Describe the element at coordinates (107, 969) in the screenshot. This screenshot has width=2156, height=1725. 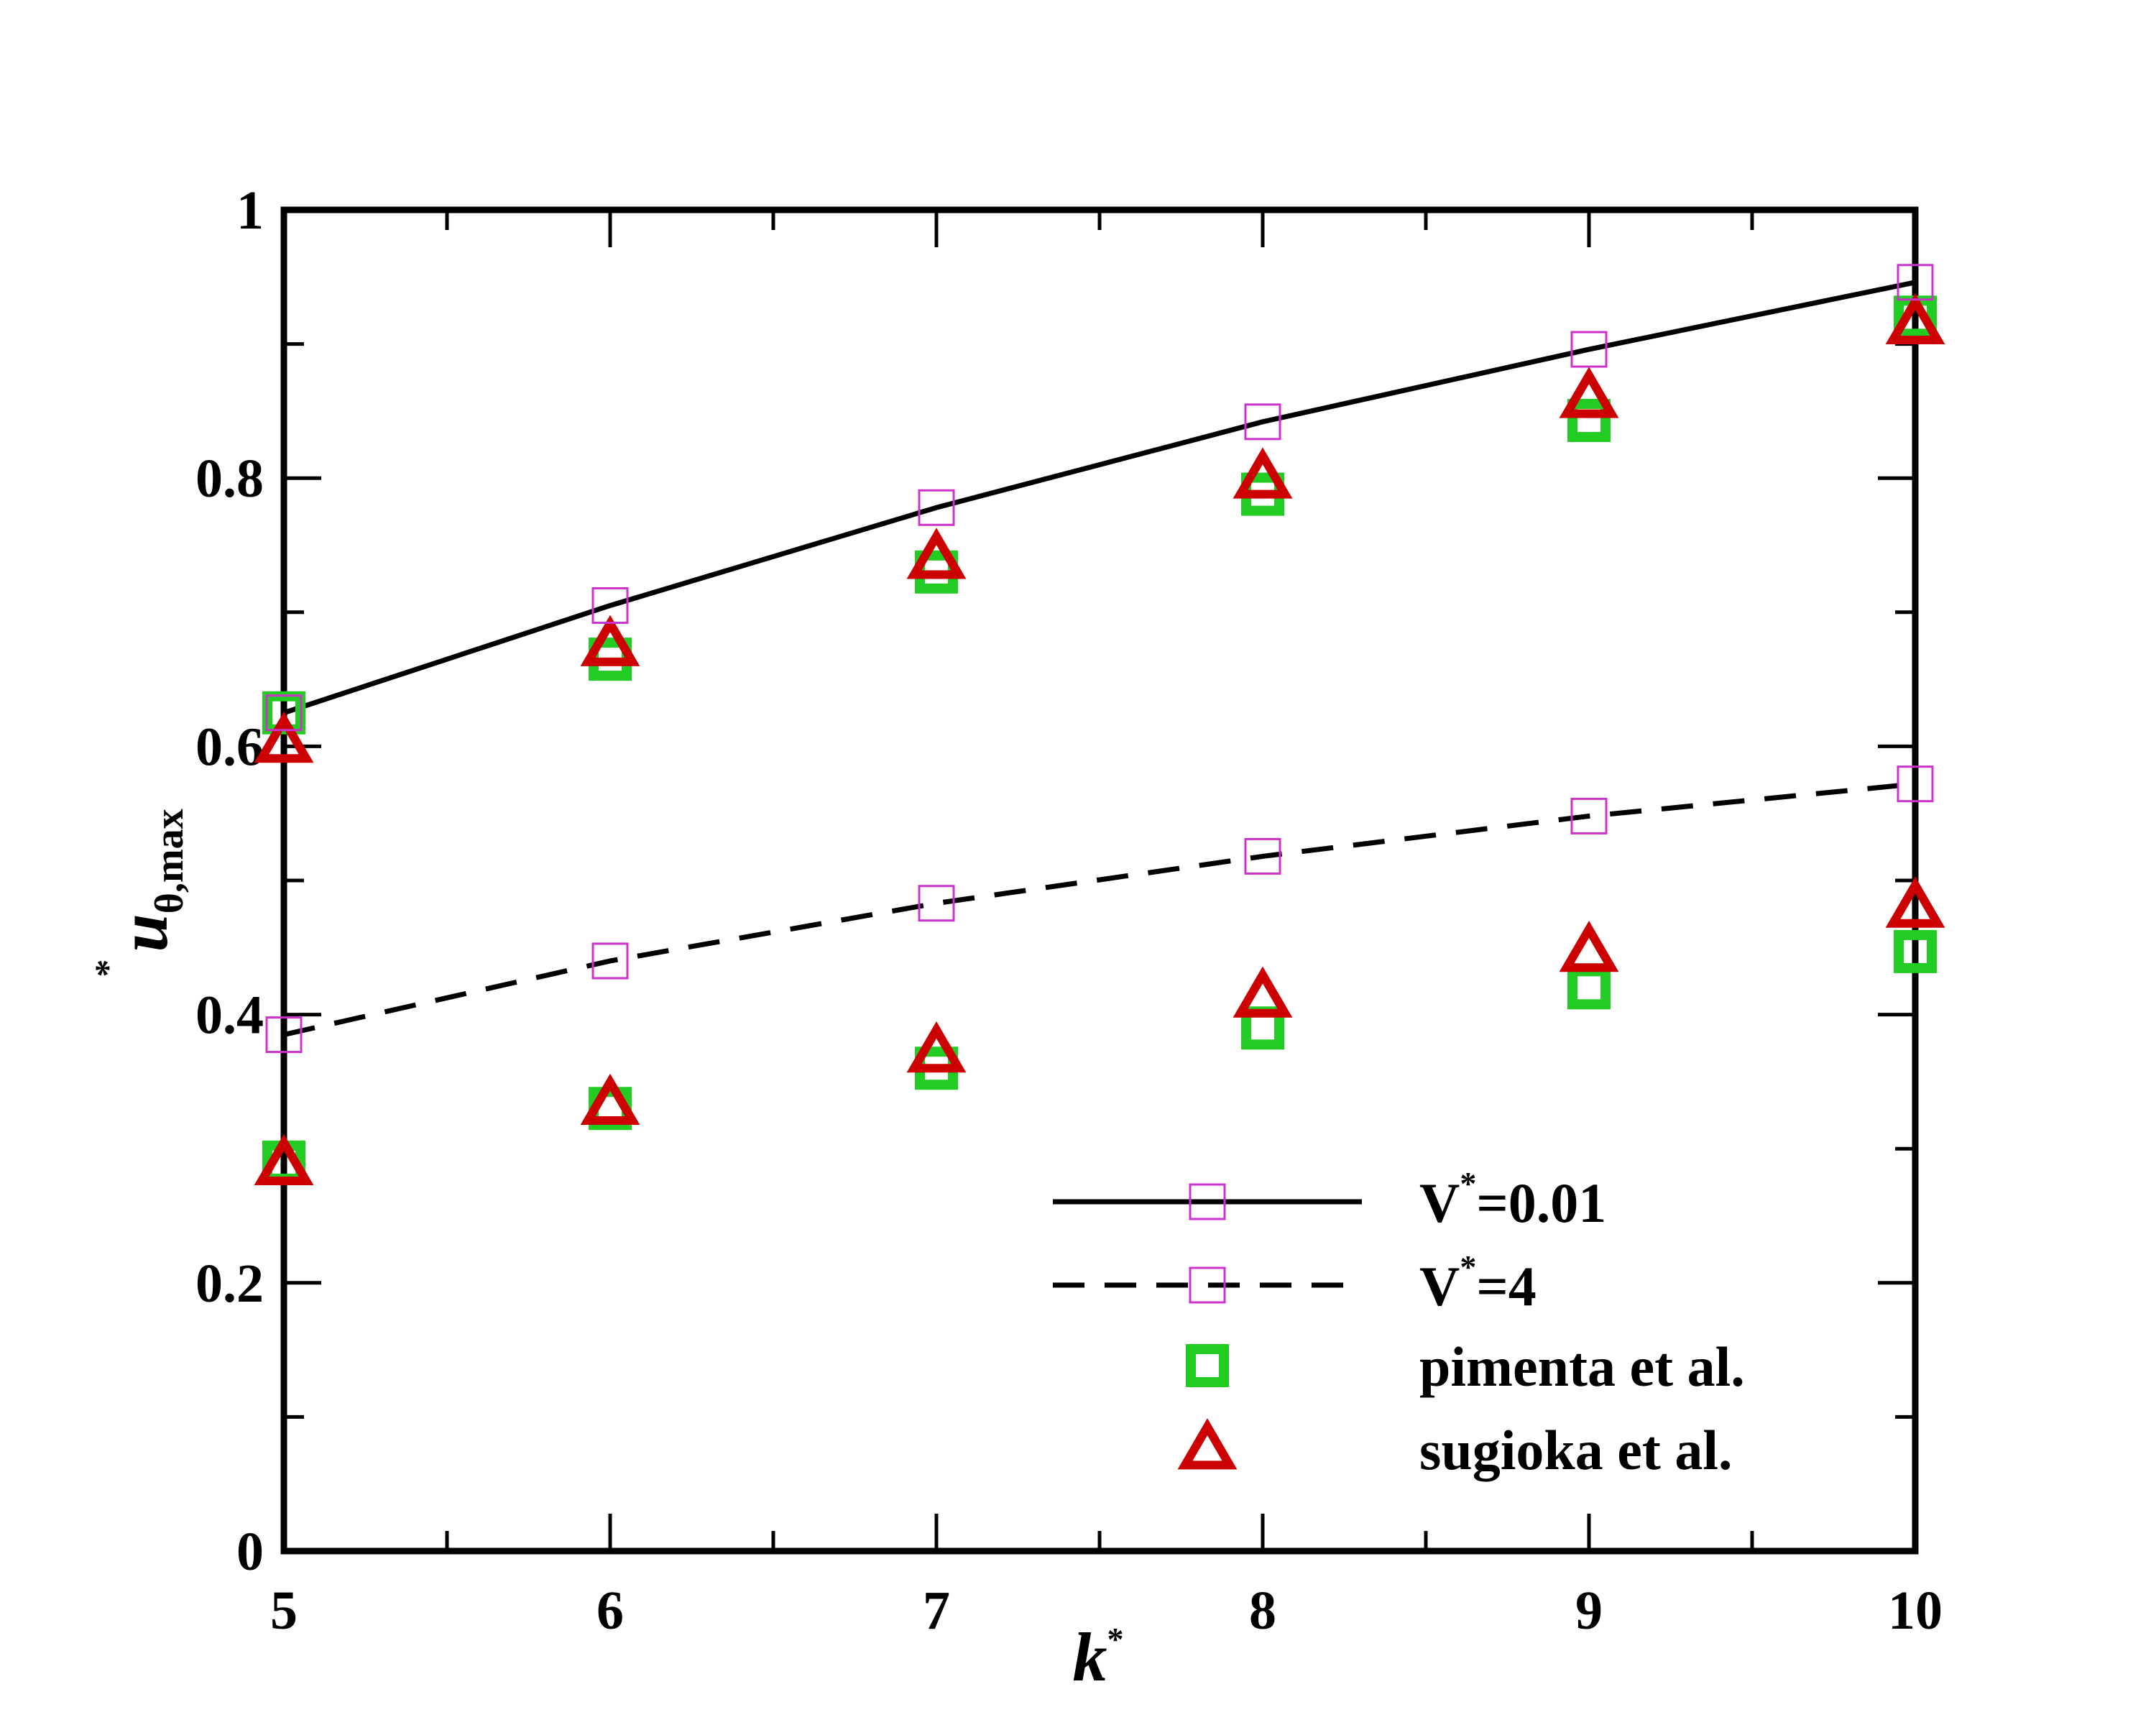
I see `y-axis-title-sup: *` at that location.